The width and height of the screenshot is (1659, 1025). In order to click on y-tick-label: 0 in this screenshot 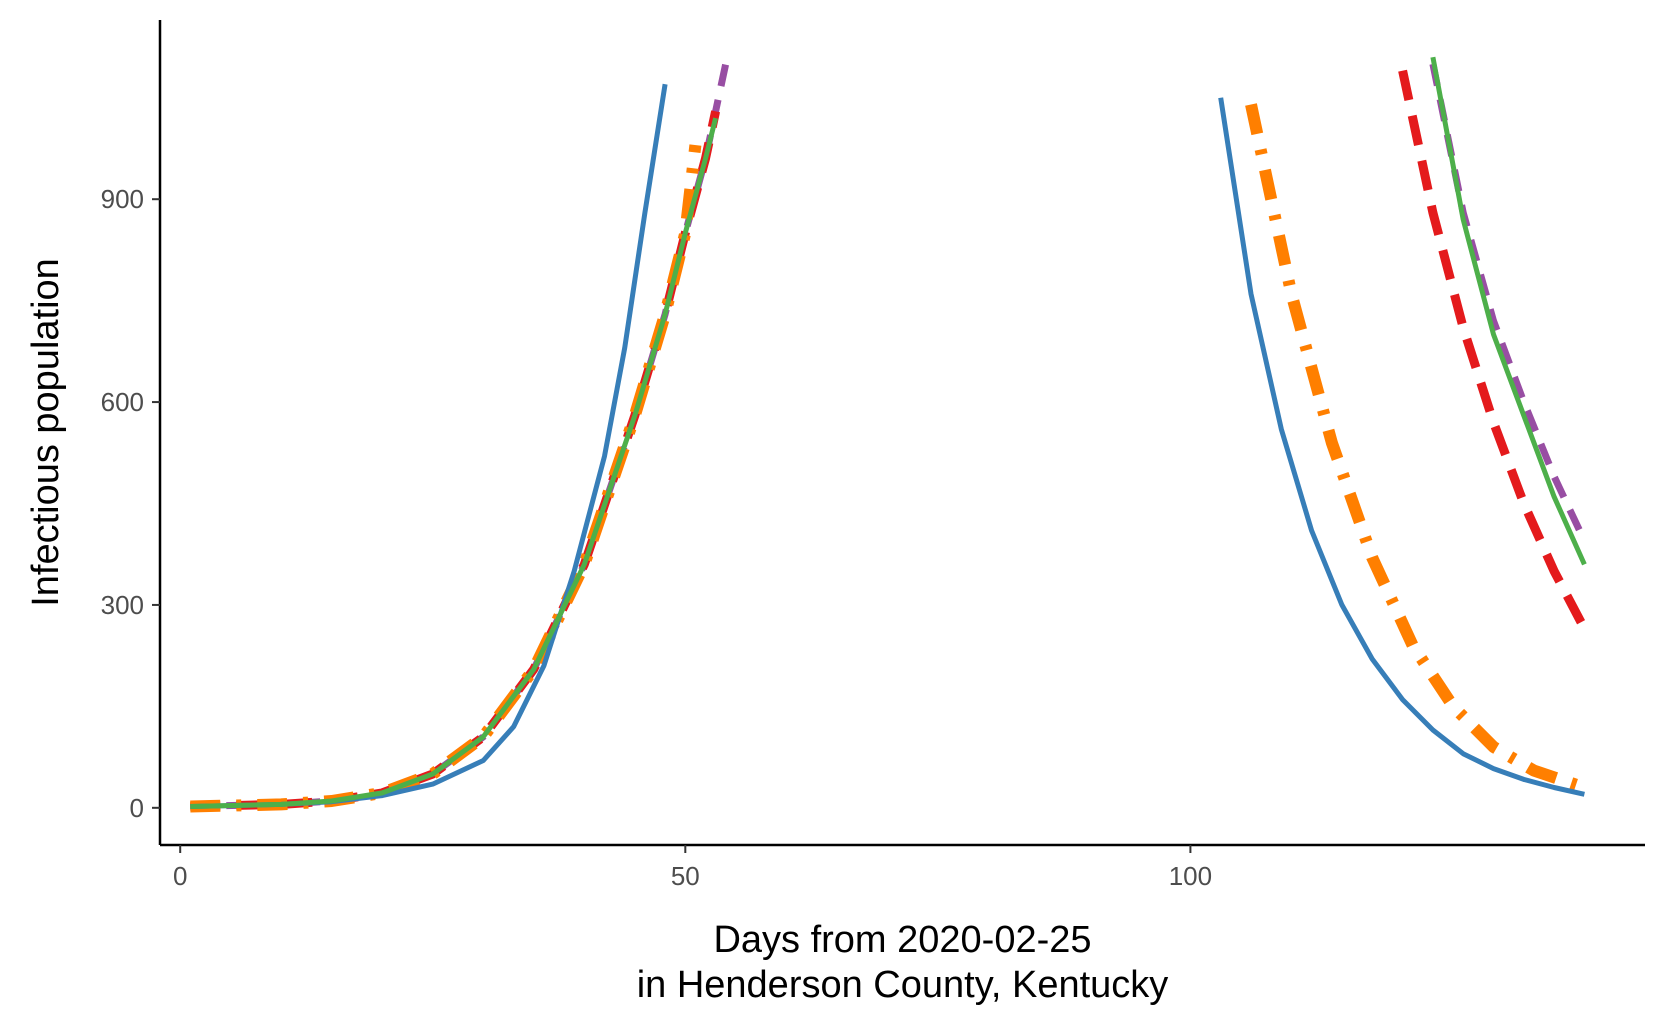, I will do `click(137, 808)`.